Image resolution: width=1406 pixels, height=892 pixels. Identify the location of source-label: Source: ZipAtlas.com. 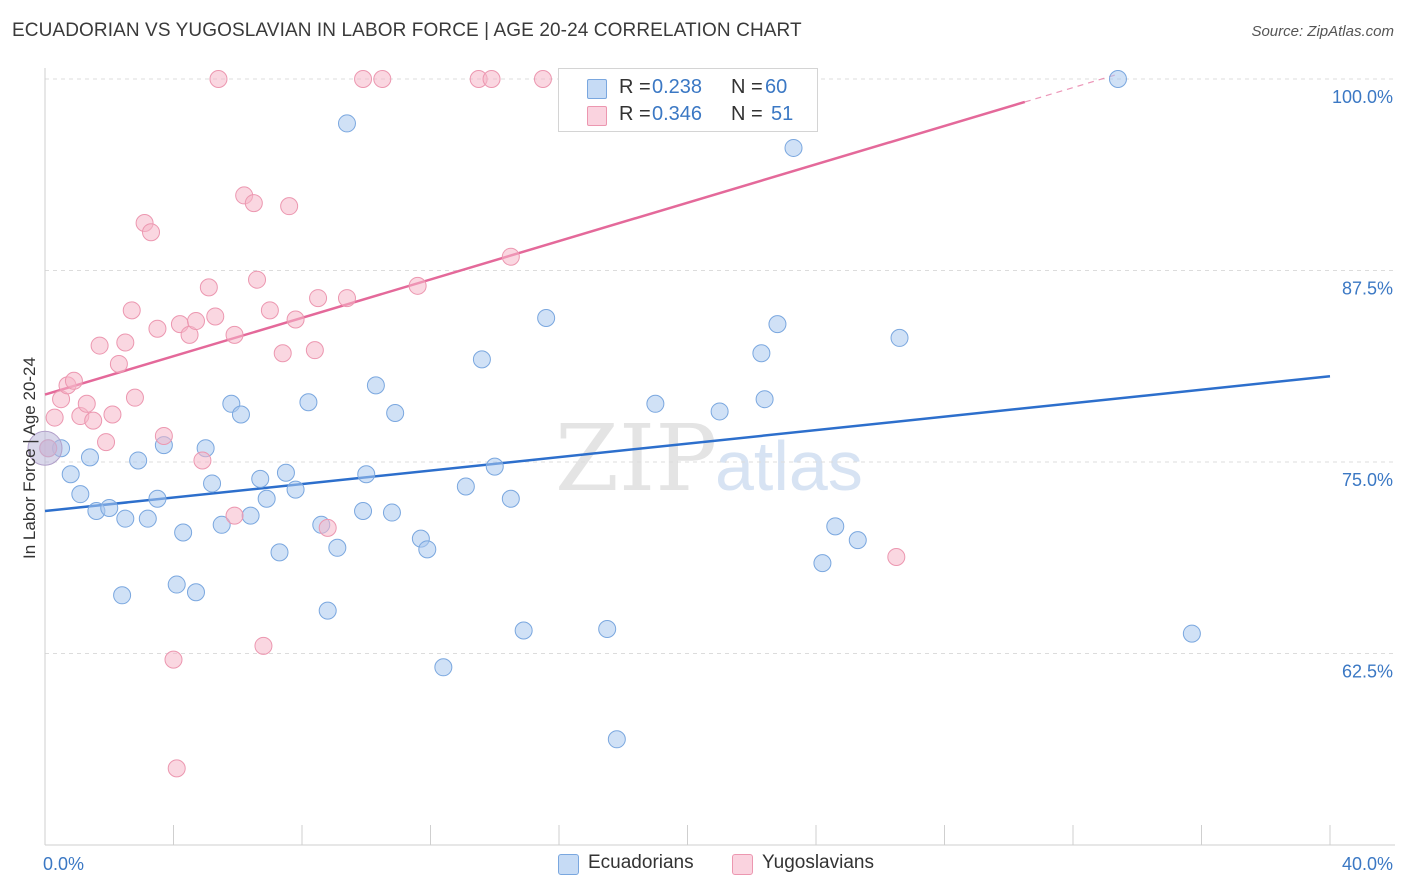
(1322, 31).